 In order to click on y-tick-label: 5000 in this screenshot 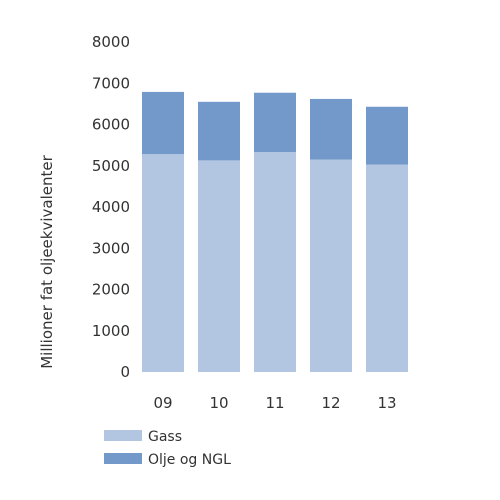, I will do `click(111, 166)`.